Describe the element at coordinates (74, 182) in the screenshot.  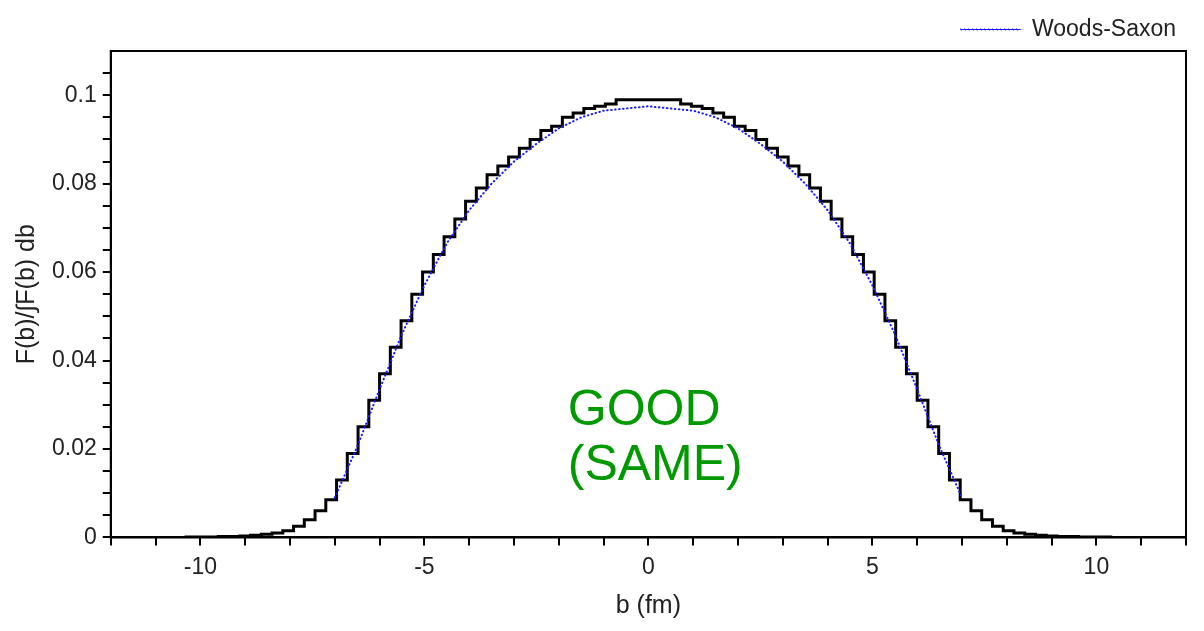
I see `y-tick-label: 0.08` at that location.